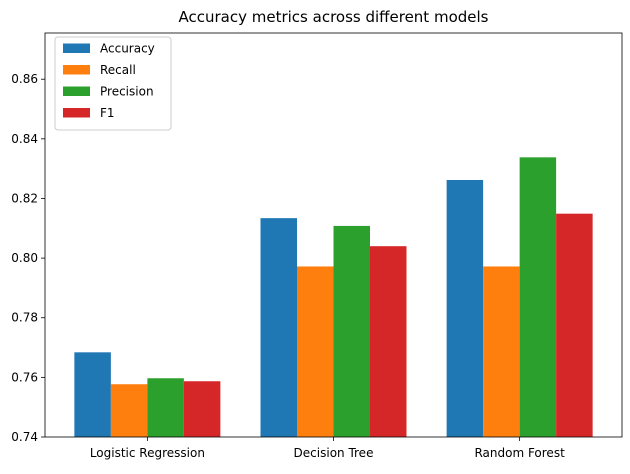  What do you see at coordinates (351, 331) in the screenshot?
I see `bar-precision-decision-tree` at bounding box center [351, 331].